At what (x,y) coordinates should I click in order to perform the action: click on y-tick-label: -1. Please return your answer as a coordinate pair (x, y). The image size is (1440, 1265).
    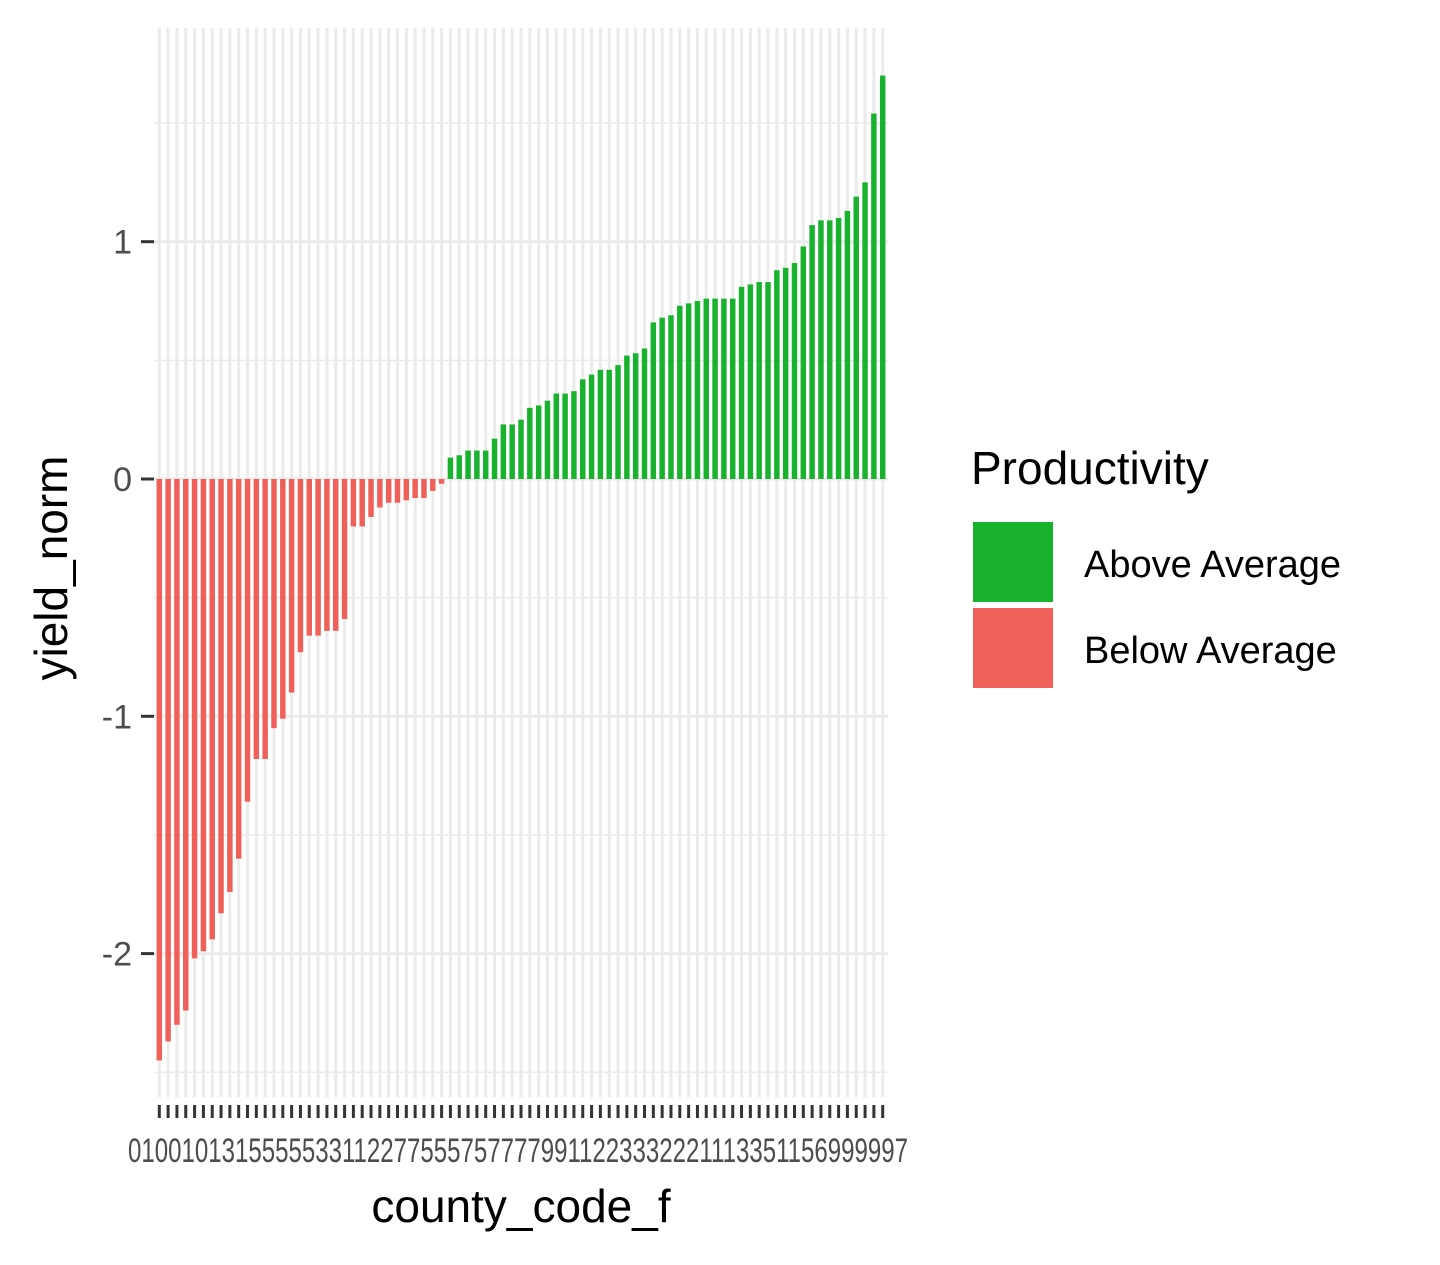
    Looking at the image, I should click on (117, 717).